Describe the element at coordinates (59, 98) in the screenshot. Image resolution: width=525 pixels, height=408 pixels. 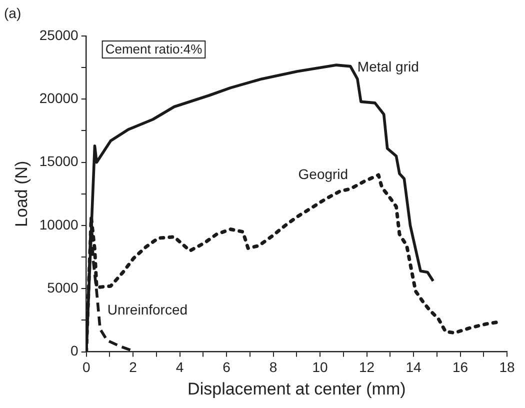
I see `y-tick-label: 20000` at that location.